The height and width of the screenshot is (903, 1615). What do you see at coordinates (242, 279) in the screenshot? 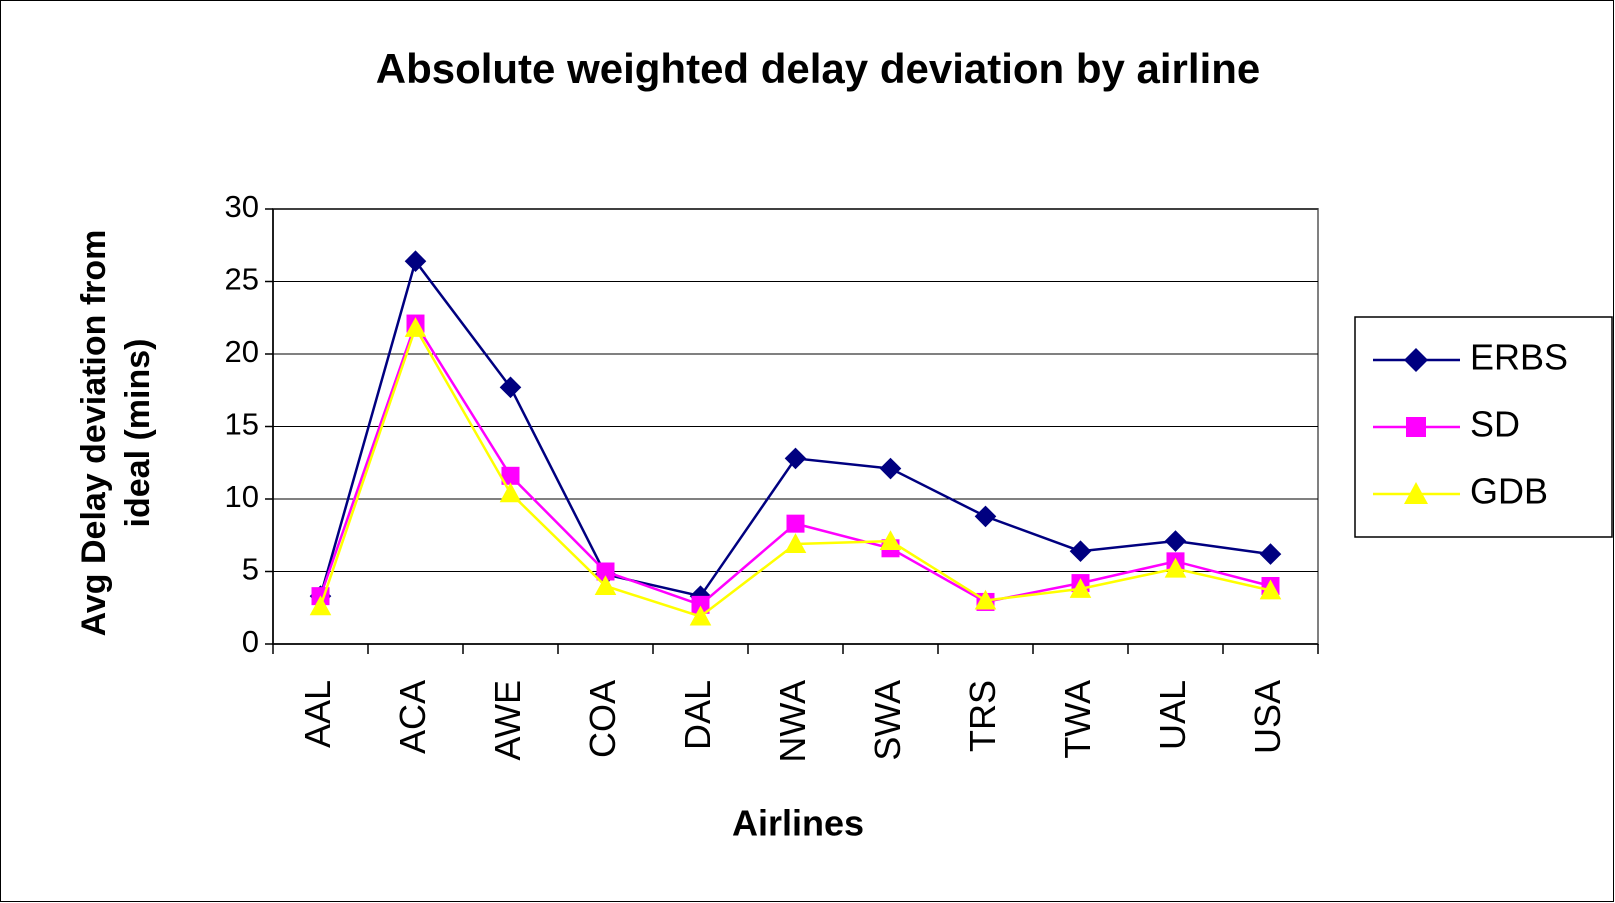
I see `y-tick-label: 25` at bounding box center [242, 279].